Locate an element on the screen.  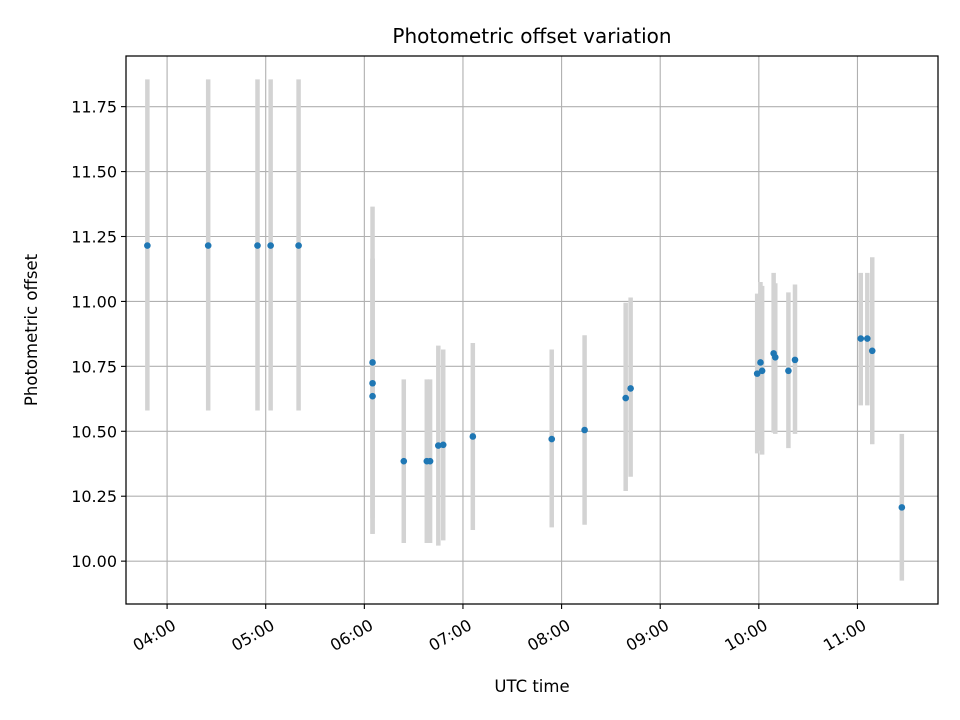
y-axis-label: Photometric offset is located at coordinates (31, 329).